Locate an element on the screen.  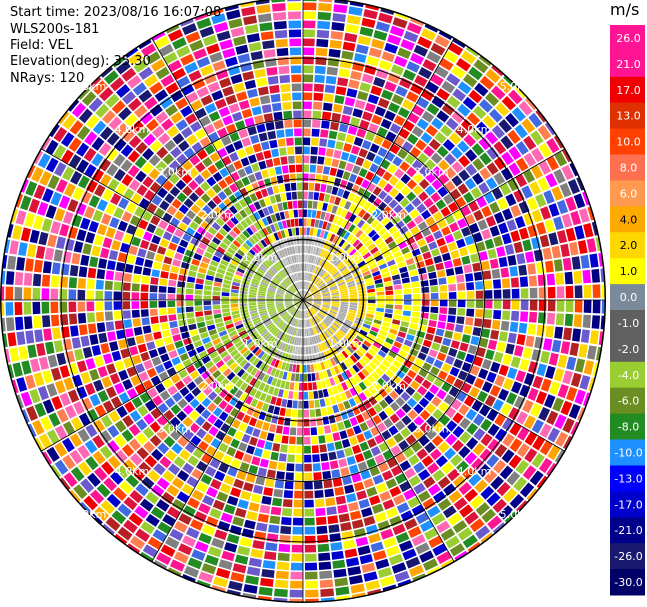
range-ring-label: 4.0km is located at coordinates (474, 129).